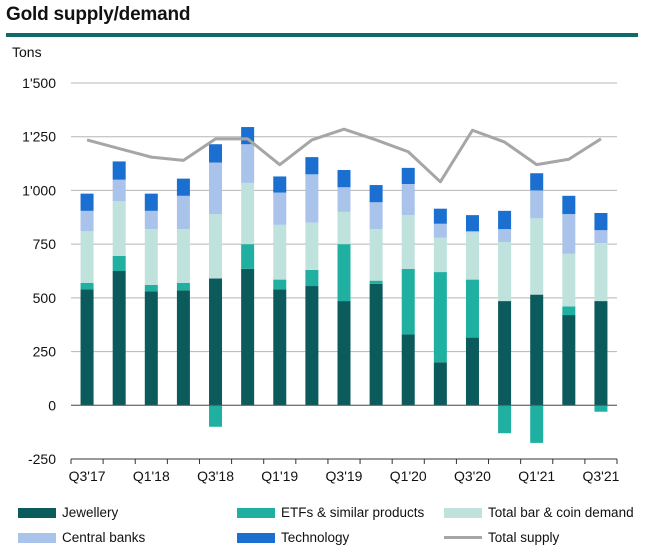 The height and width of the screenshot is (555, 650). Describe the element at coordinates (463, 537) in the screenshot. I see `legend-swatch-total-supply` at that location.